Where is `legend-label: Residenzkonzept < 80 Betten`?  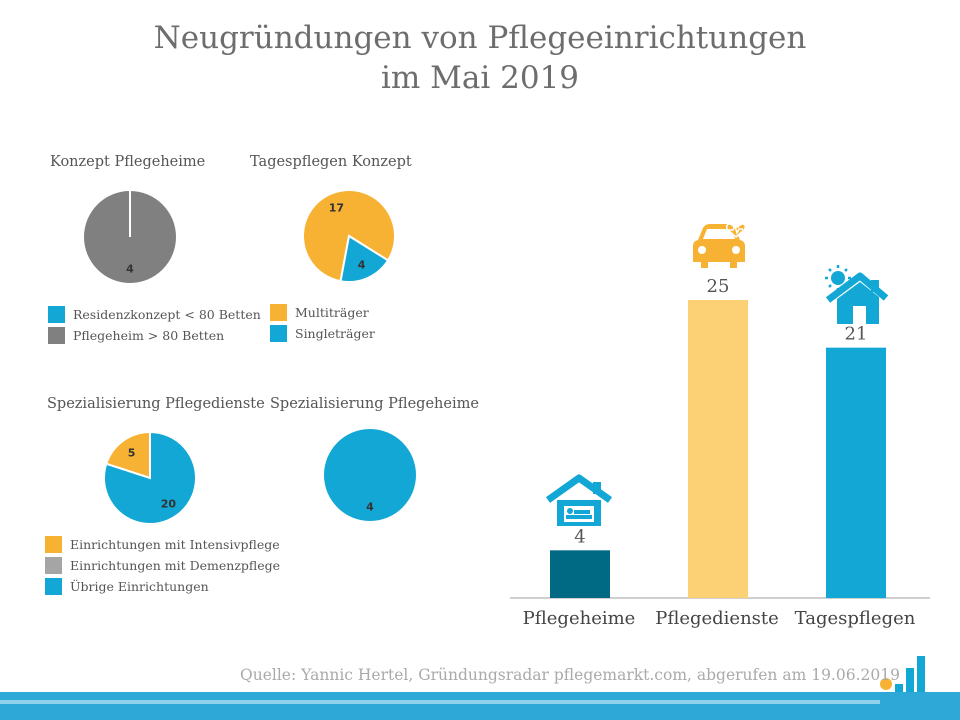
legend-label: Residenzkonzept < 80 Betten is located at coordinates (167, 314).